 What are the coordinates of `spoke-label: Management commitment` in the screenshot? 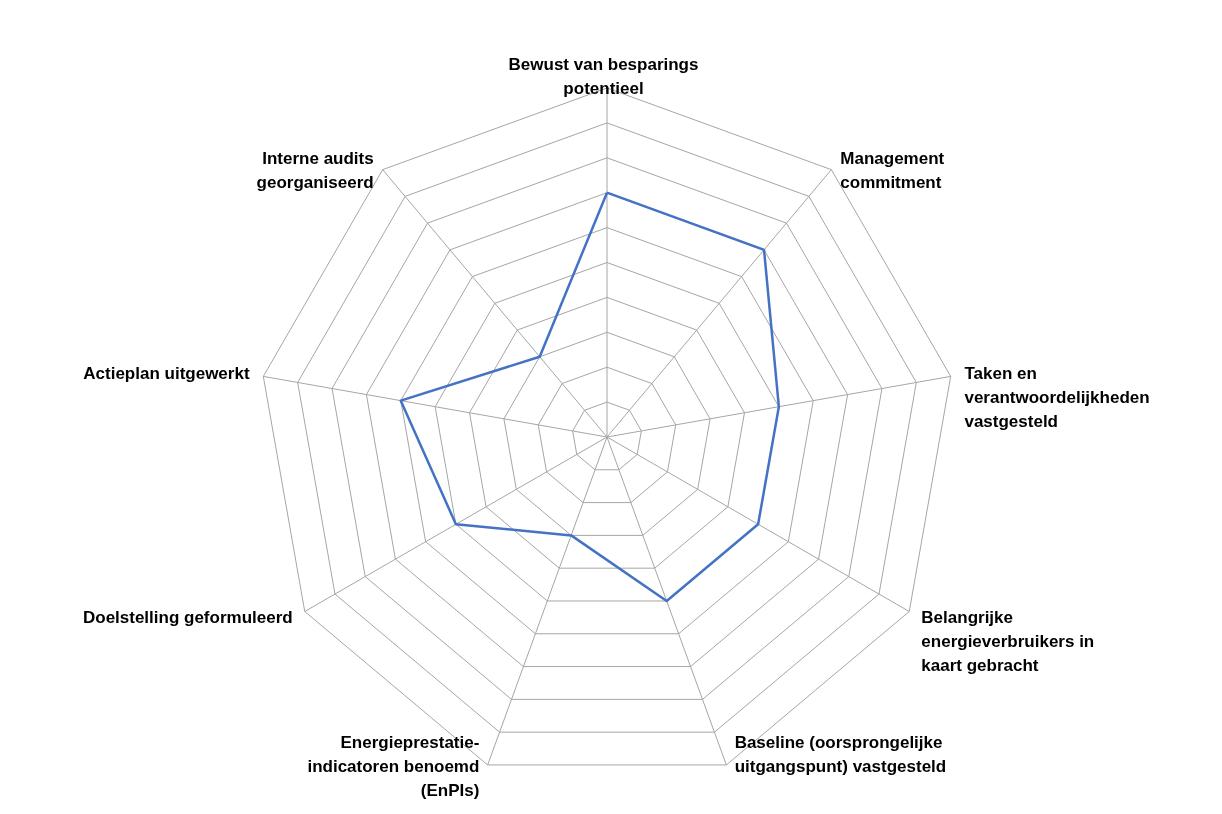 It's located at (892, 170).